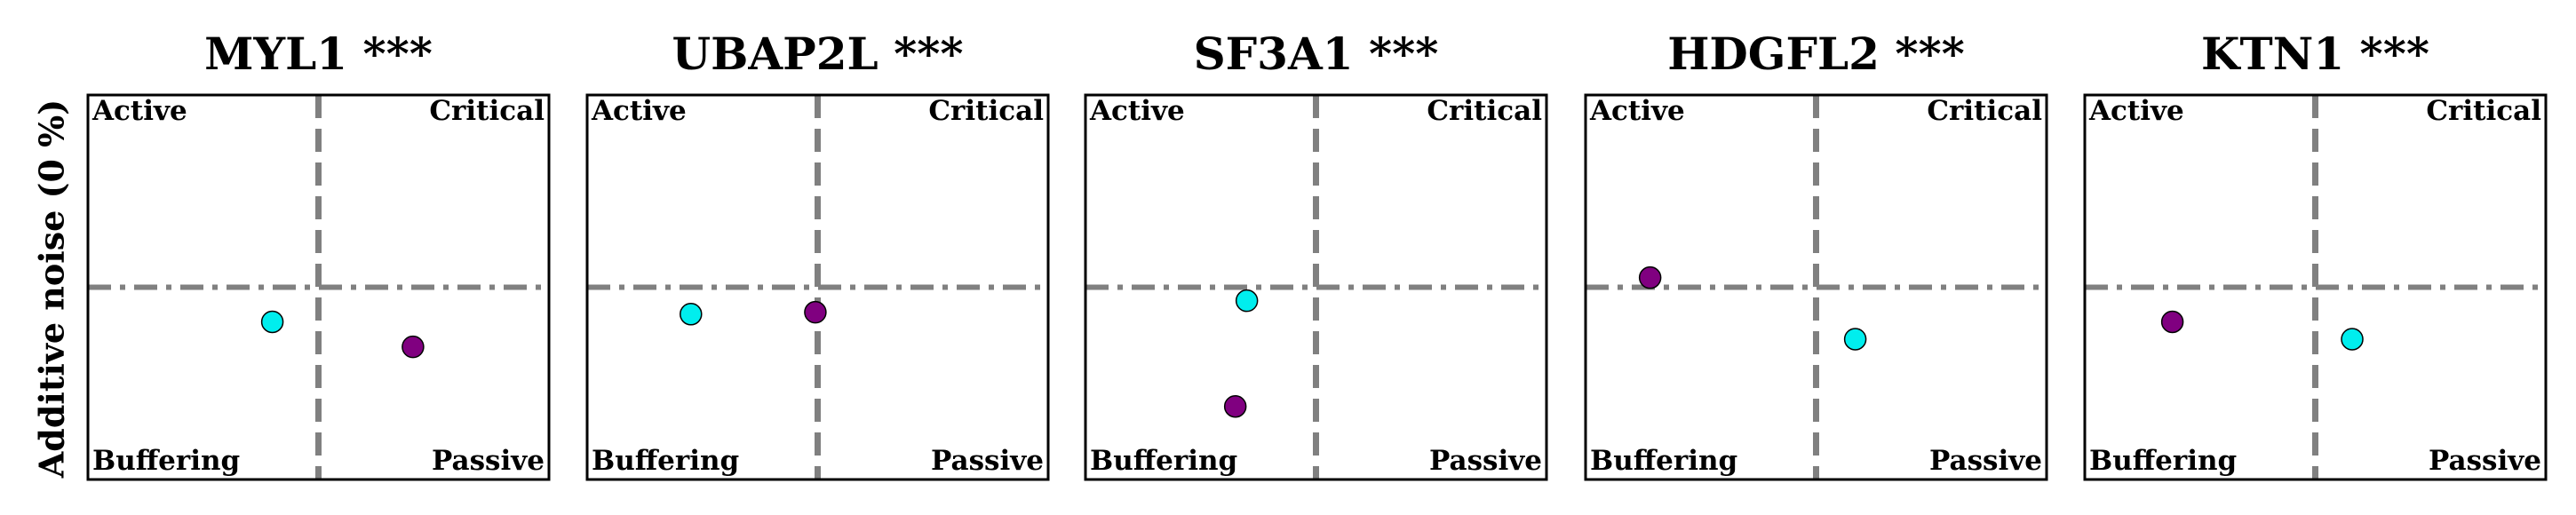  What do you see at coordinates (318, 54) in the screenshot?
I see `panel-title: MYL1 ***` at bounding box center [318, 54].